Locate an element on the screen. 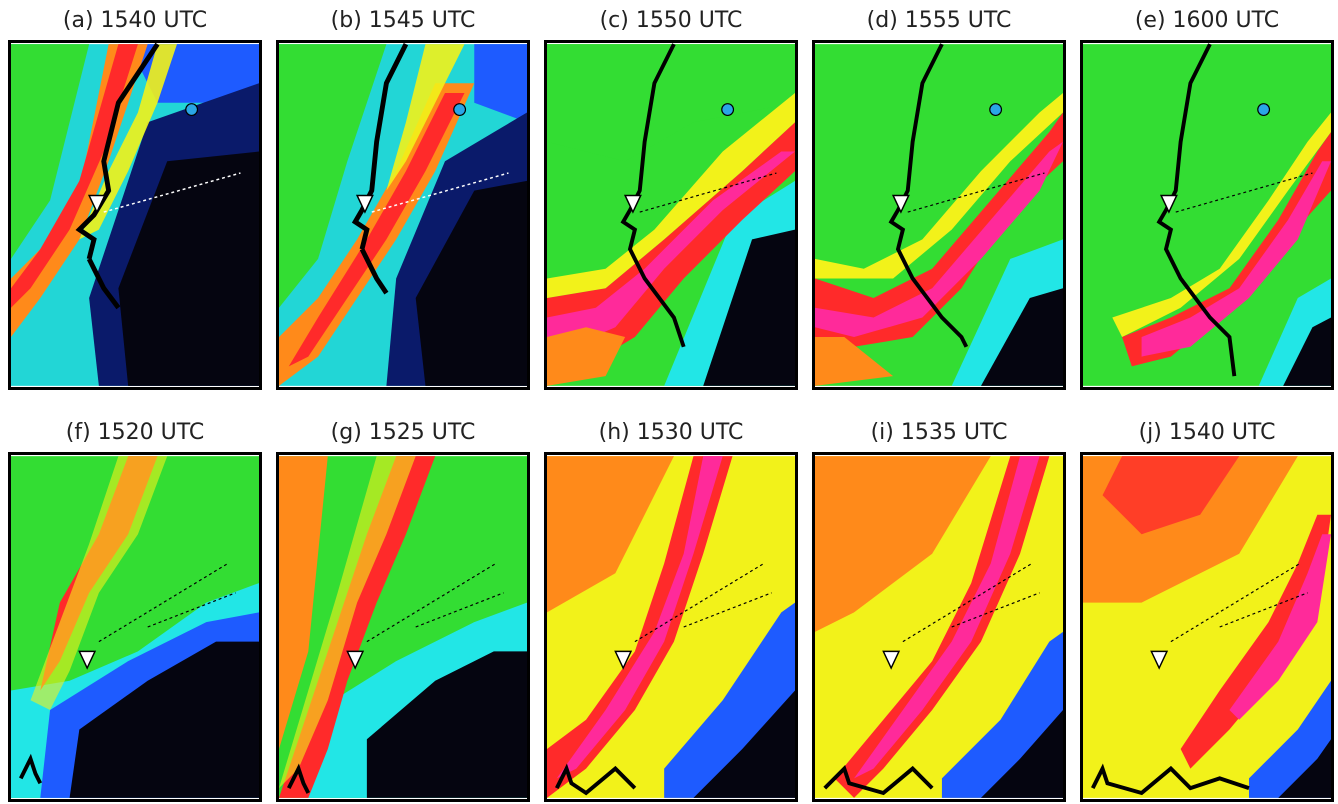  radar-image-g is located at coordinates (403, 627).